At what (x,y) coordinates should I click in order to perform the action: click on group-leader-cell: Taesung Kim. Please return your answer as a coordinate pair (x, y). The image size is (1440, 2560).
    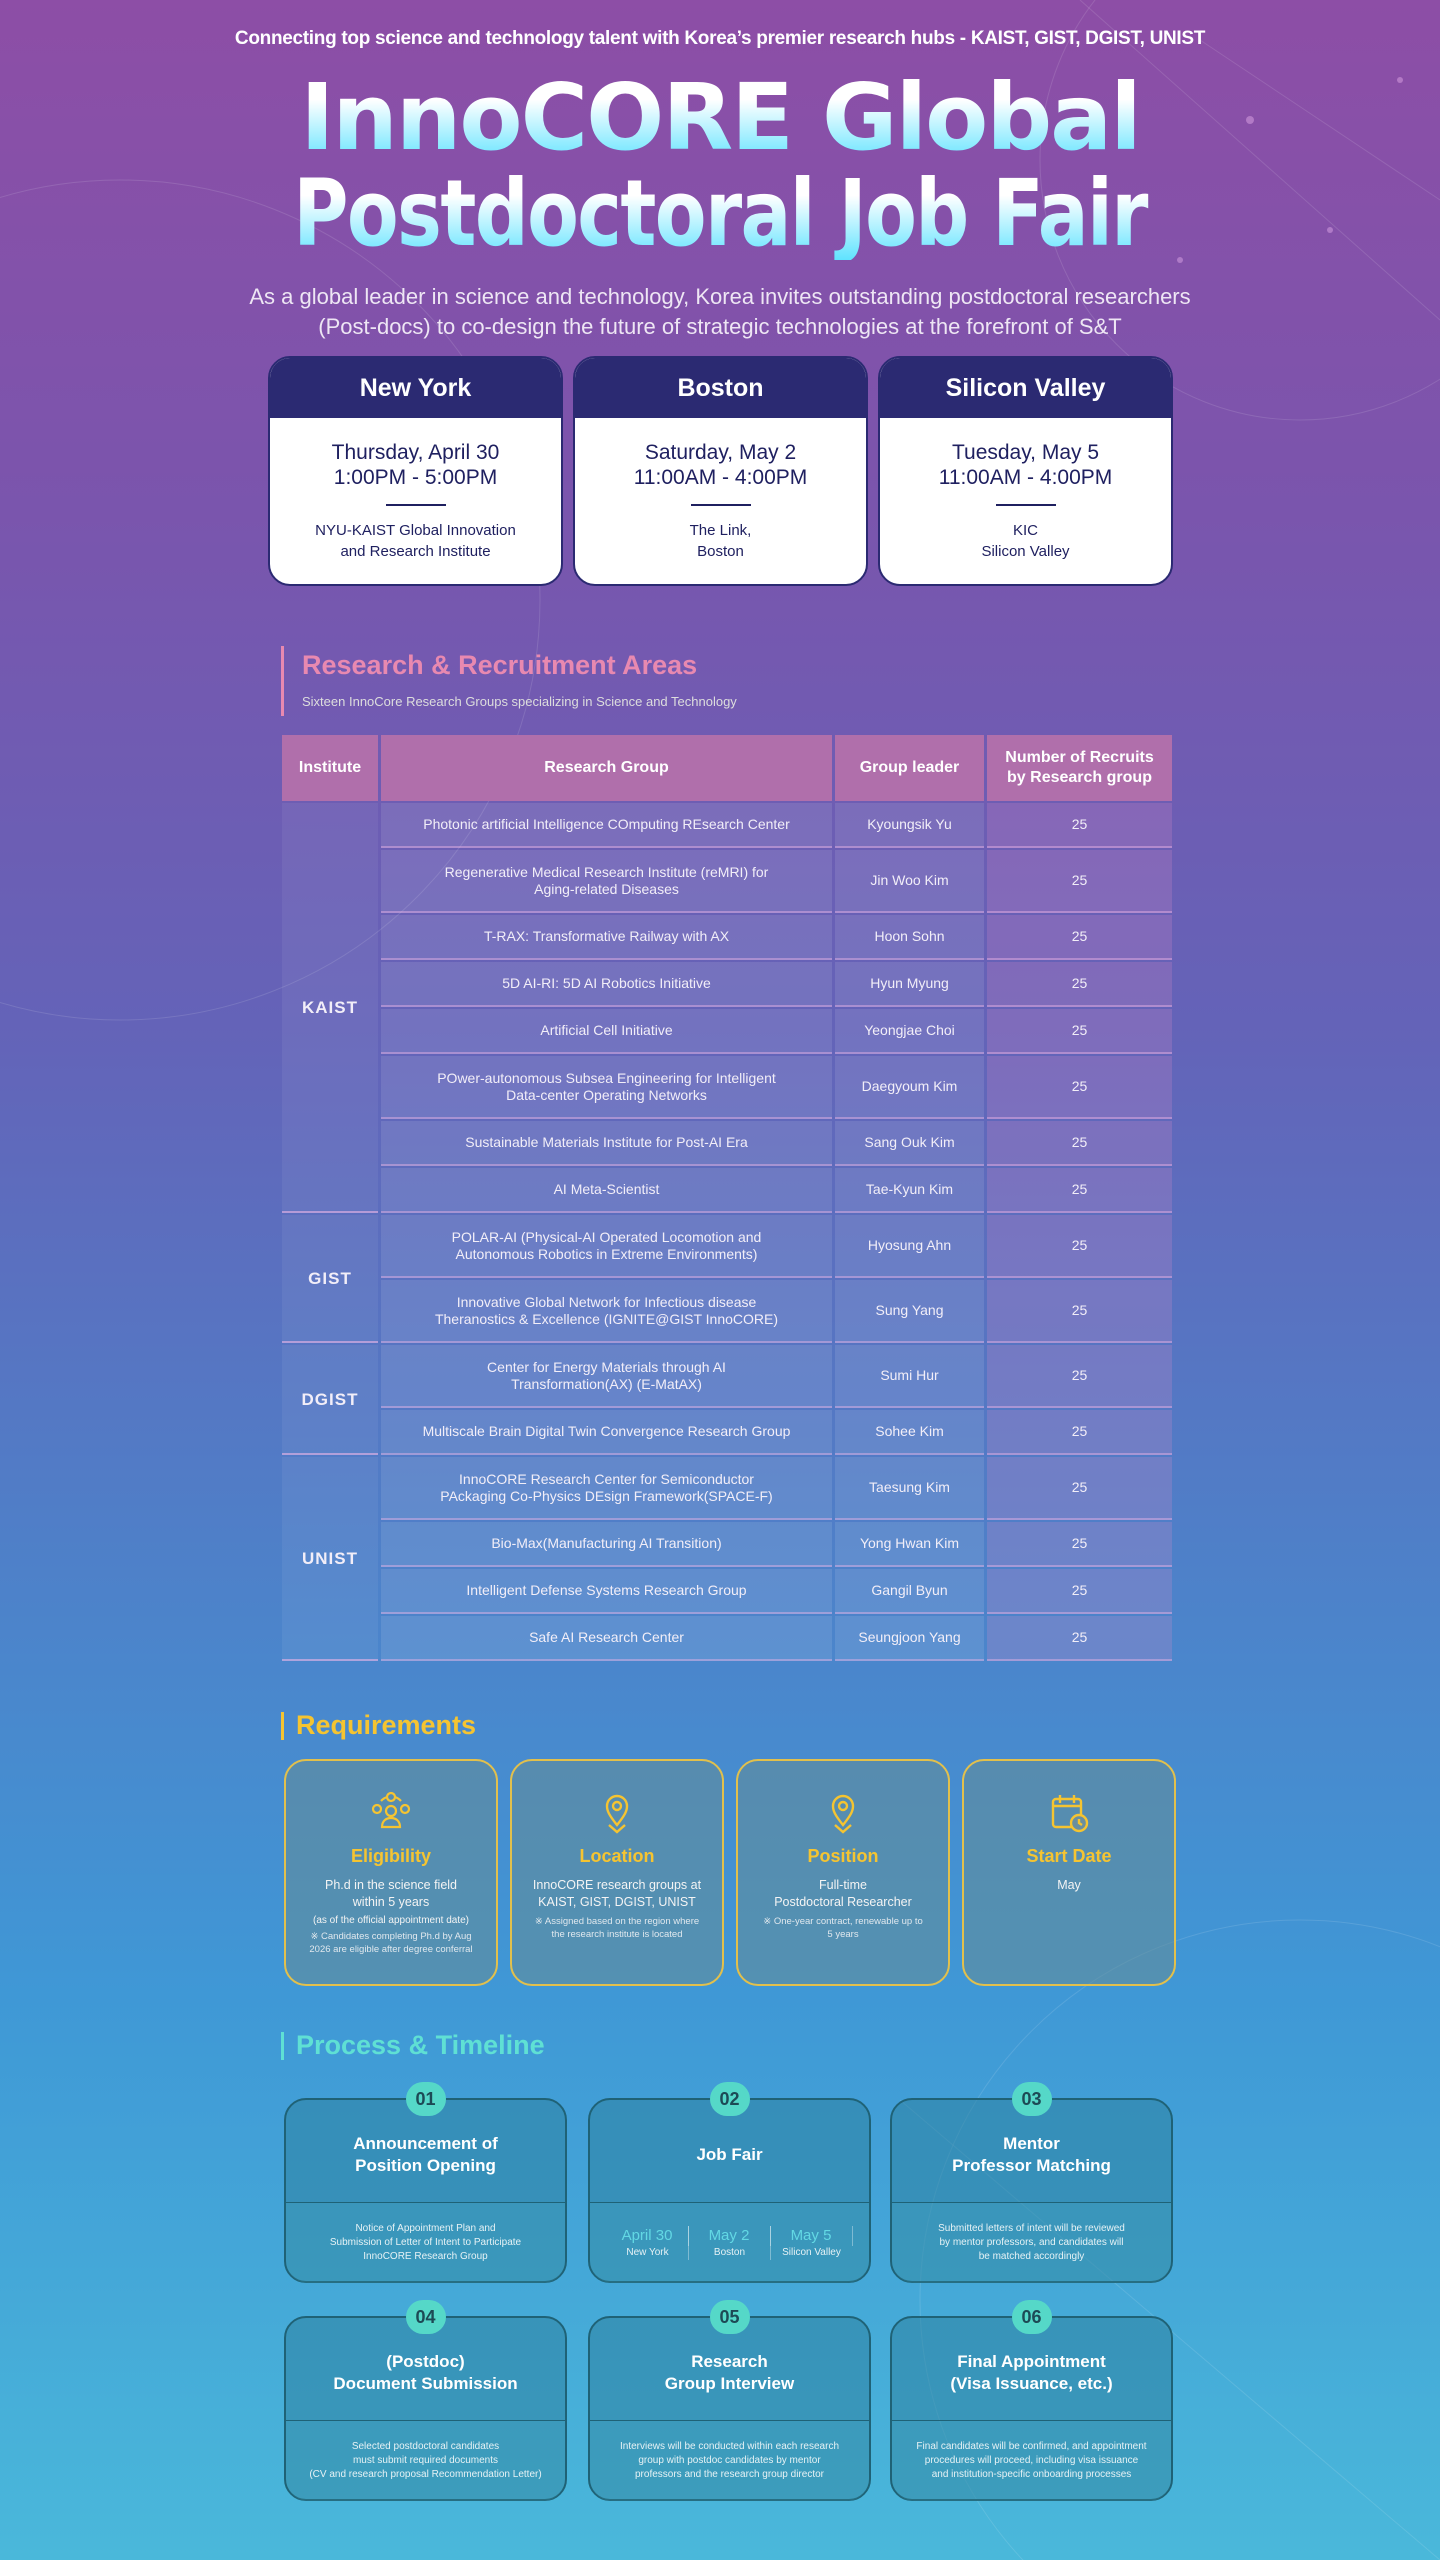
    Looking at the image, I should click on (909, 1488).